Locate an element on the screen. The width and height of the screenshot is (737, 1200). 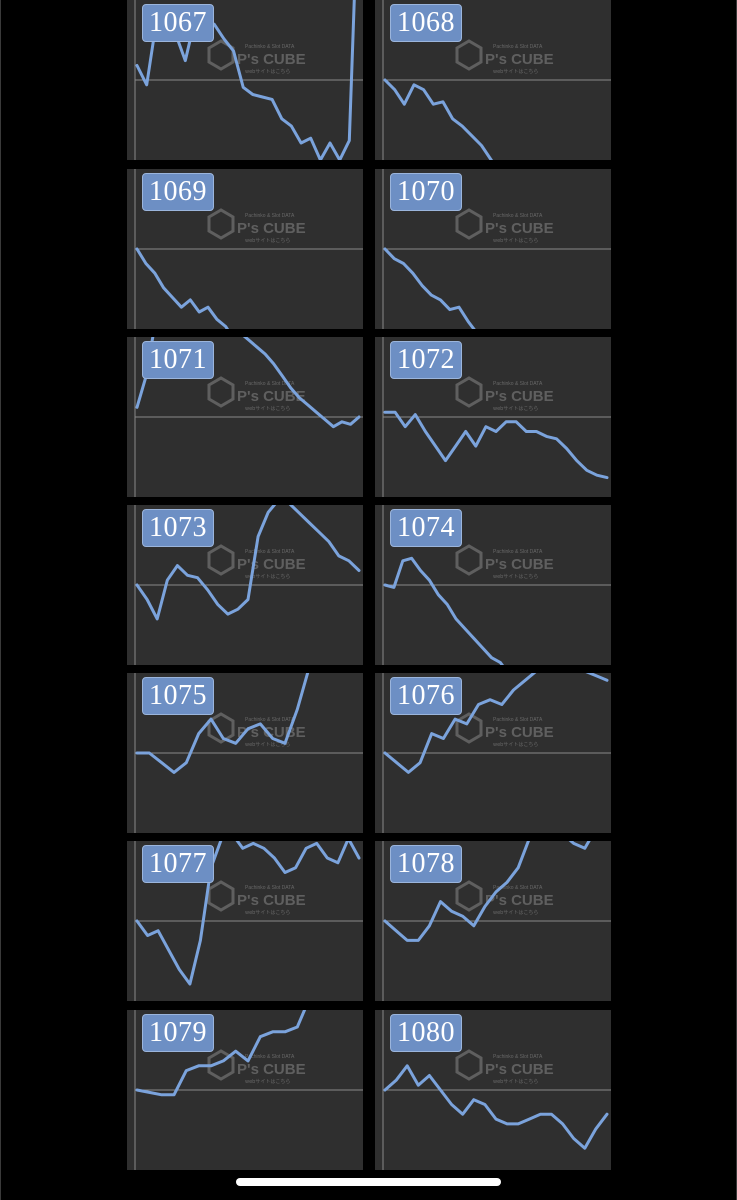
screen-edge-left is located at coordinates (0, 600).